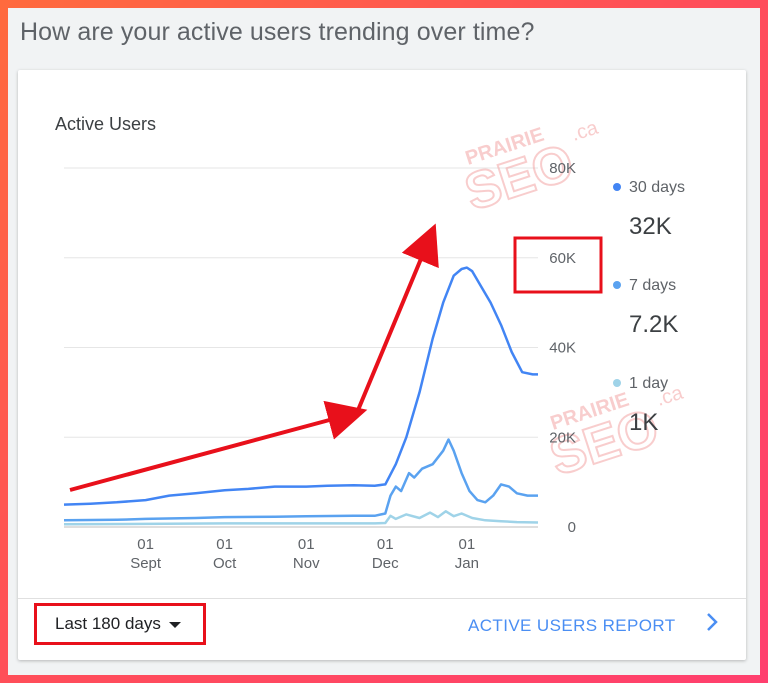  What do you see at coordinates (306, 563) in the screenshot?
I see `x-tick-month: Nov` at bounding box center [306, 563].